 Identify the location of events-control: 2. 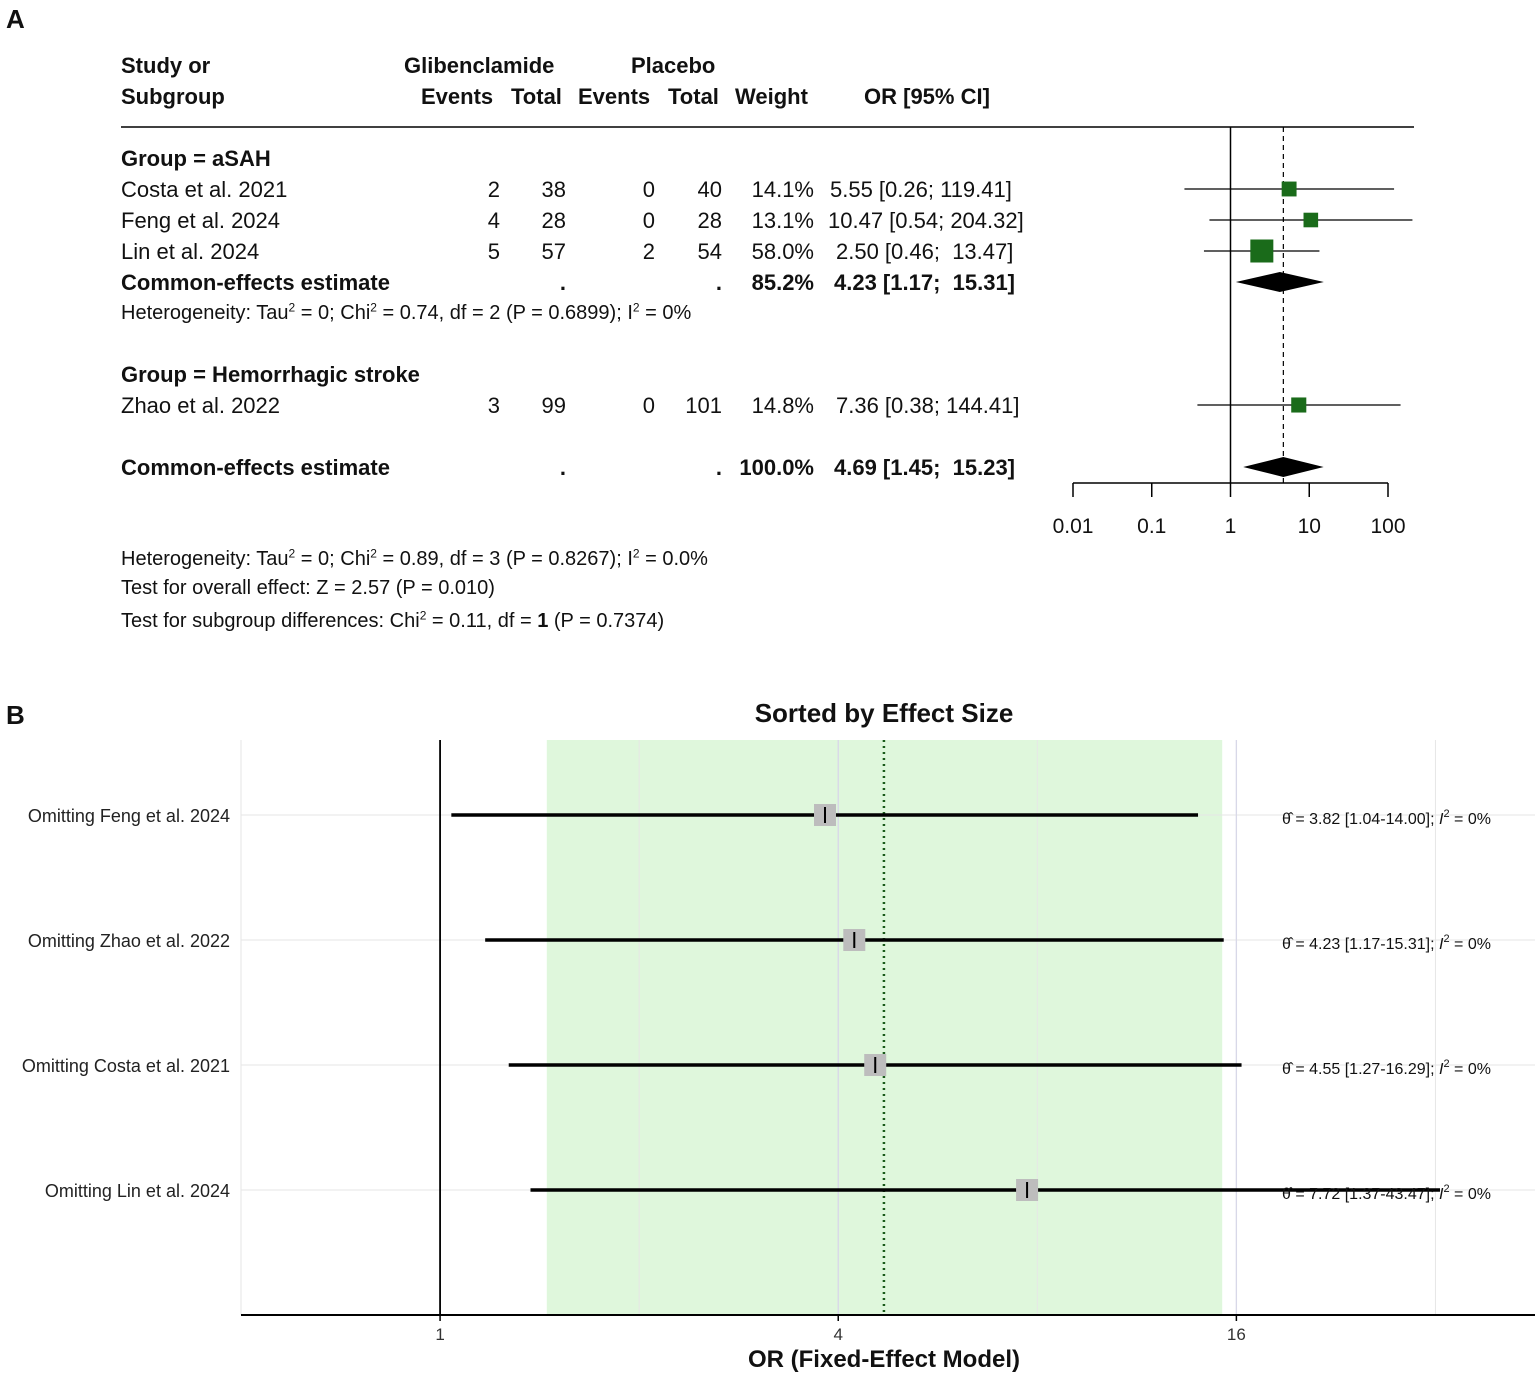
(648, 251).